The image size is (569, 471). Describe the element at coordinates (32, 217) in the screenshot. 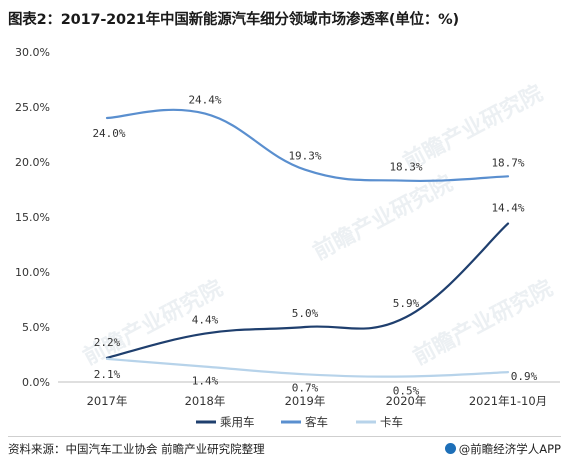

I see `y-tick-label: 15.0%` at that location.